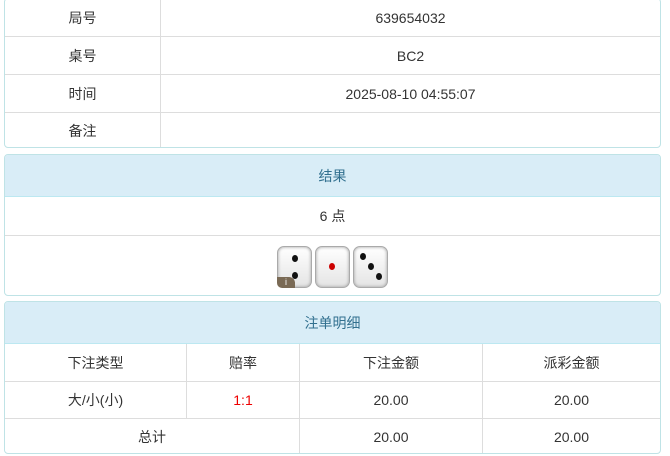  I want to click on value: 639654032, so click(410, 18).